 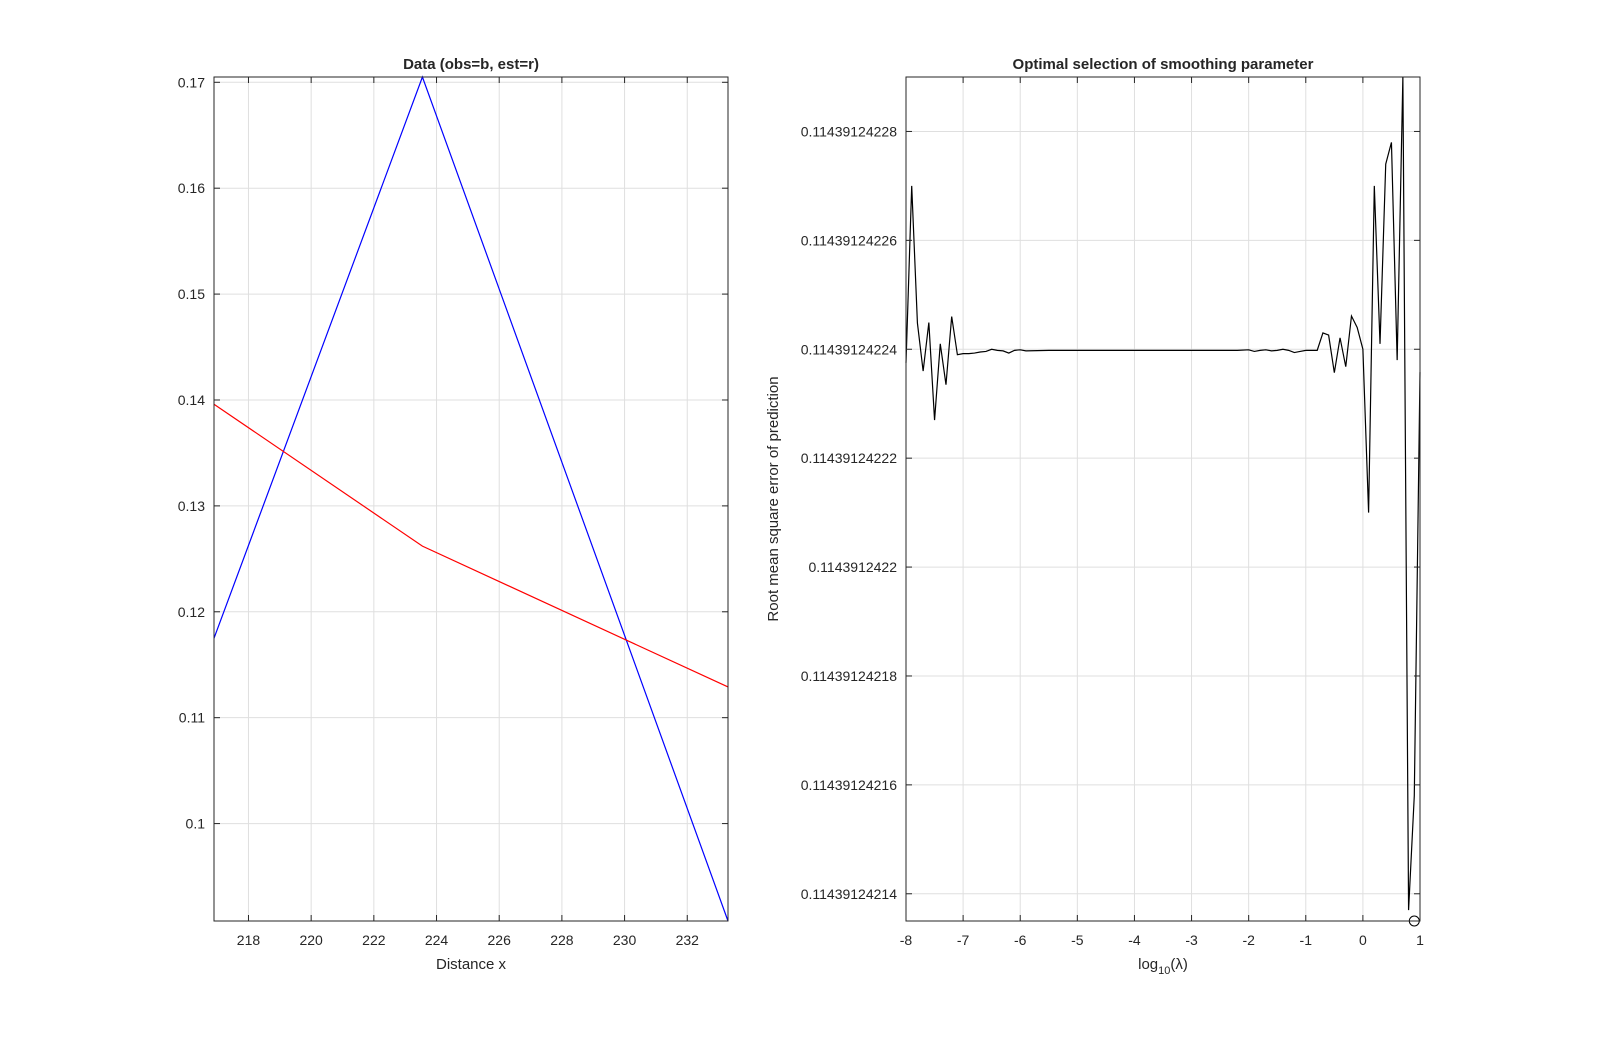 I want to click on right-x-axis-label: log10(λ), so click(x=1163, y=966).